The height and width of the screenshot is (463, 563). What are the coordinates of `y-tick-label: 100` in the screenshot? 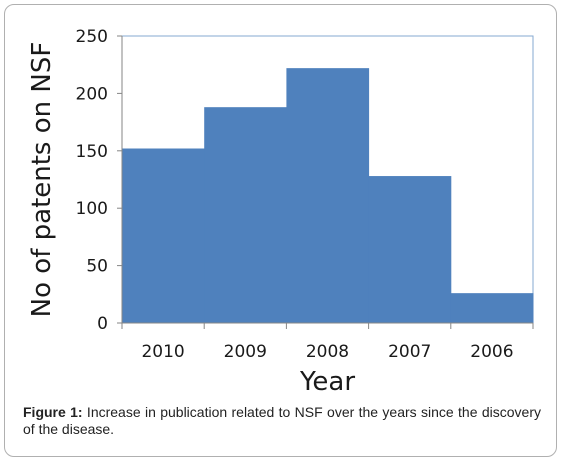 It's located at (92, 209).